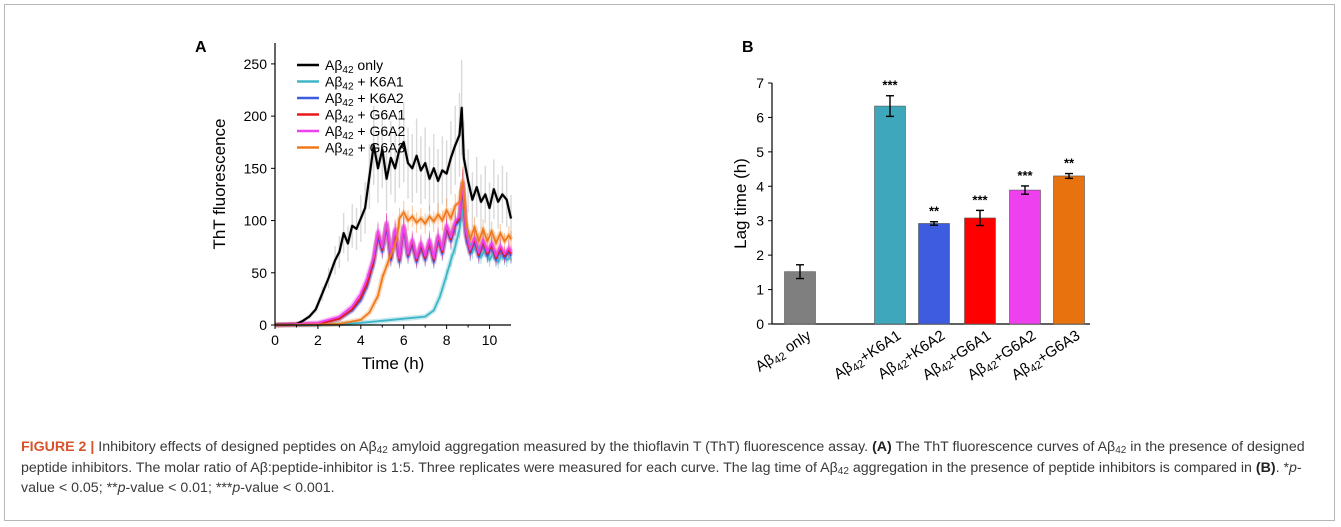  What do you see at coordinates (760, 221) in the screenshot?
I see `y-tick-label: 3` at bounding box center [760, 221].